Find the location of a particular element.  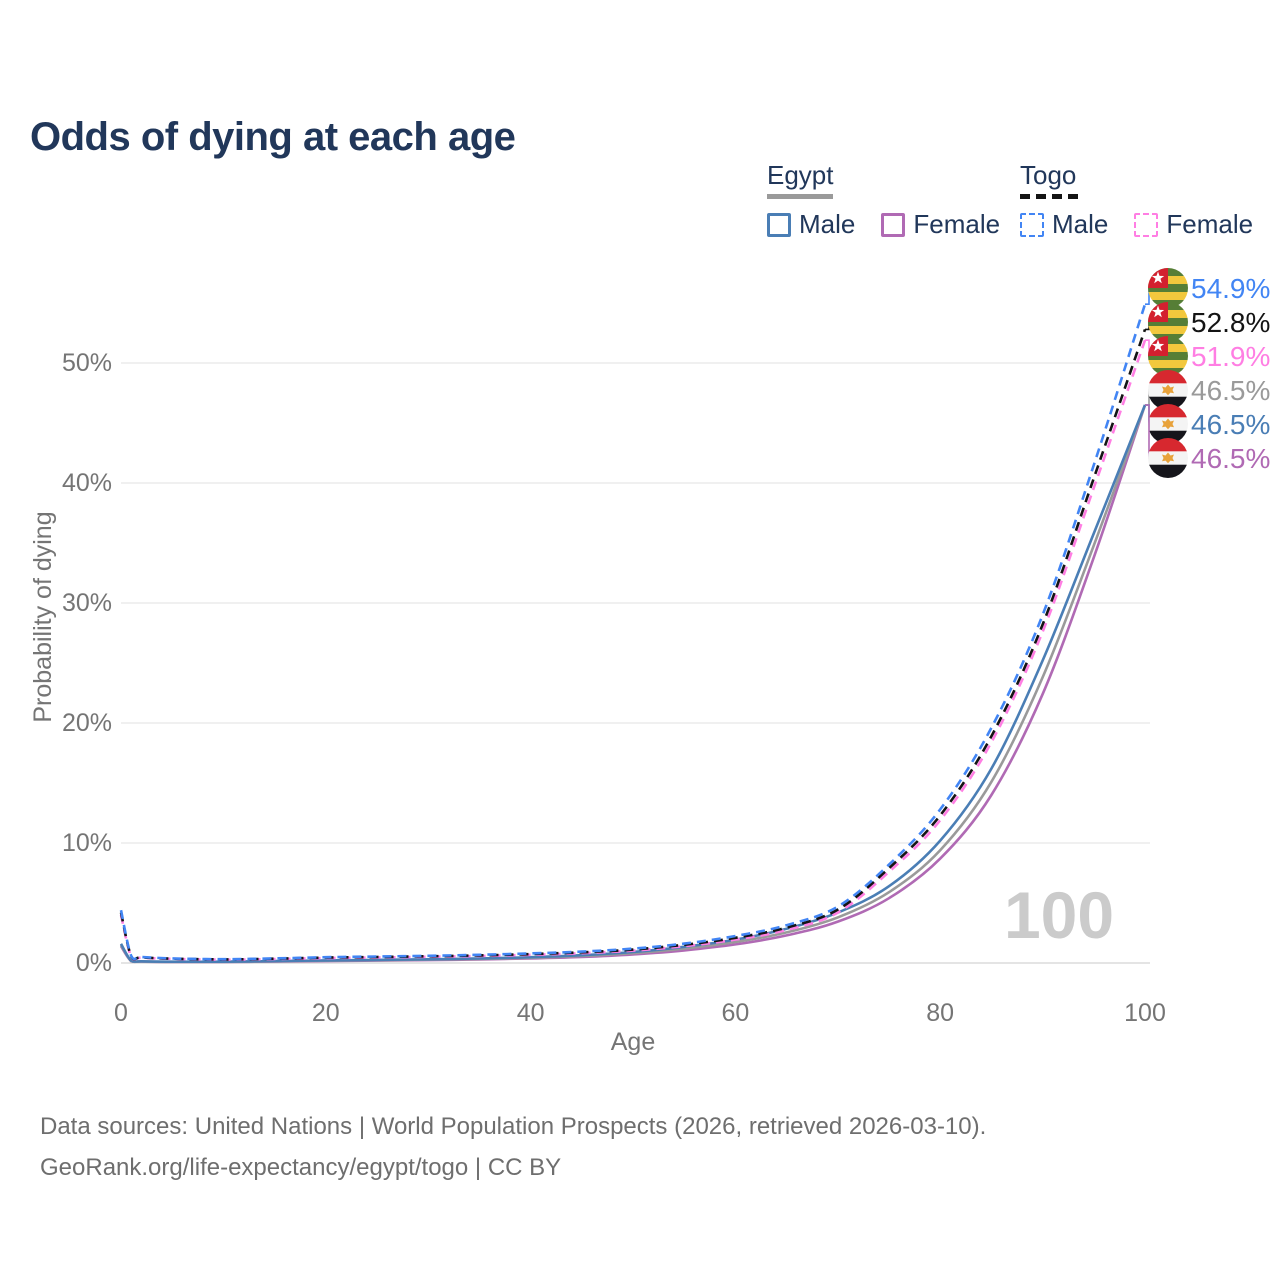

legend-group-egypt: Egypt Male Female is located at coordinates (883, 200).